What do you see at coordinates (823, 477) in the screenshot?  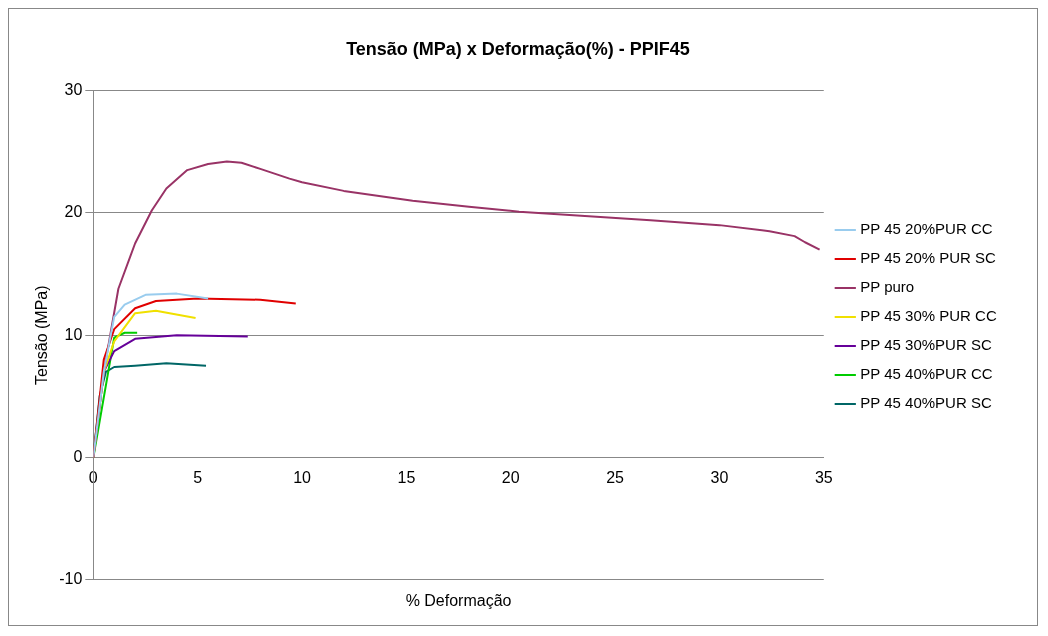 I see `x-tick-label: 35` at bounding box center [823, 477].